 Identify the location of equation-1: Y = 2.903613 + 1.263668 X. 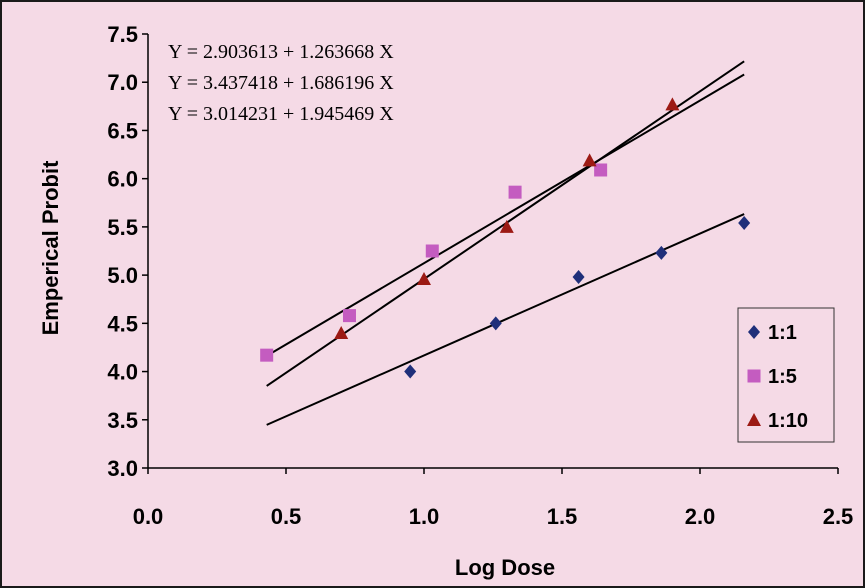
(281, 52).